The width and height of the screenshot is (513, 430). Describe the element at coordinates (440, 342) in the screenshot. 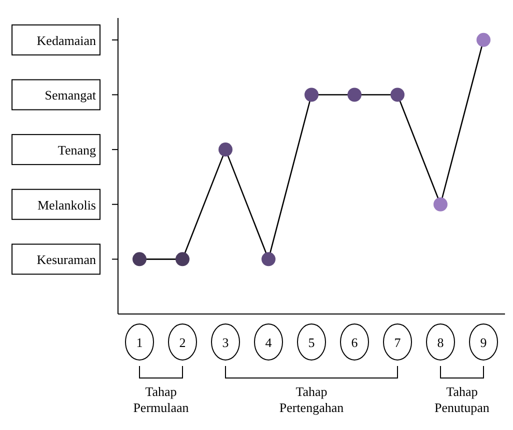

I see `x-tick-label: 8` at that location.